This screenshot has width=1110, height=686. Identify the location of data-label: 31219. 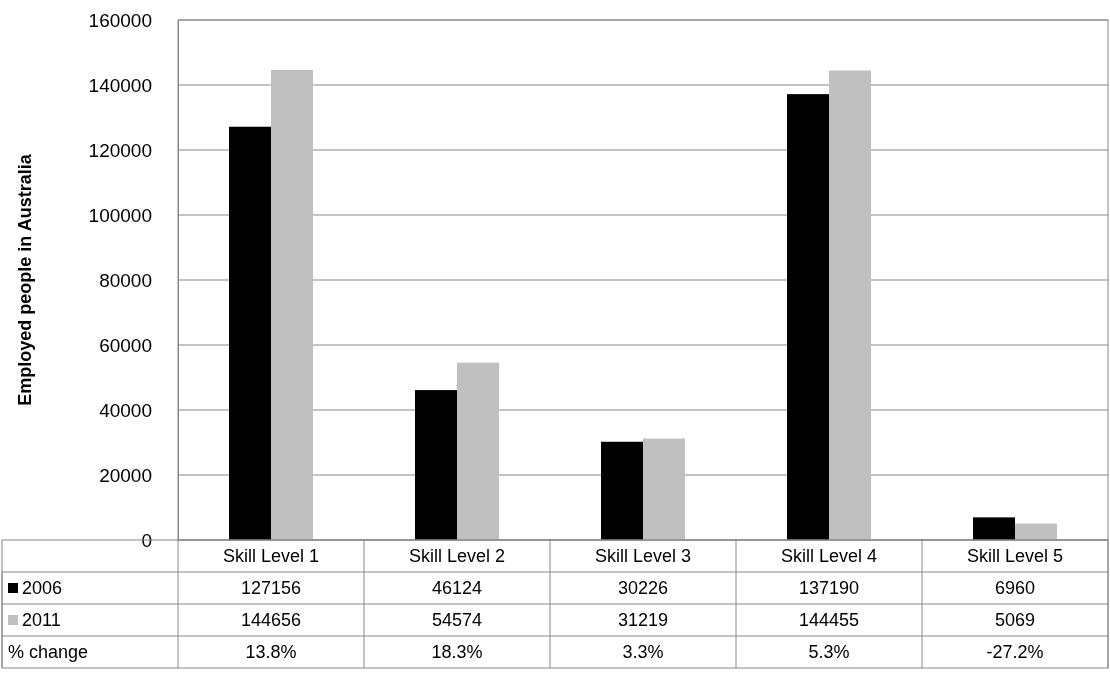
(643, 620).